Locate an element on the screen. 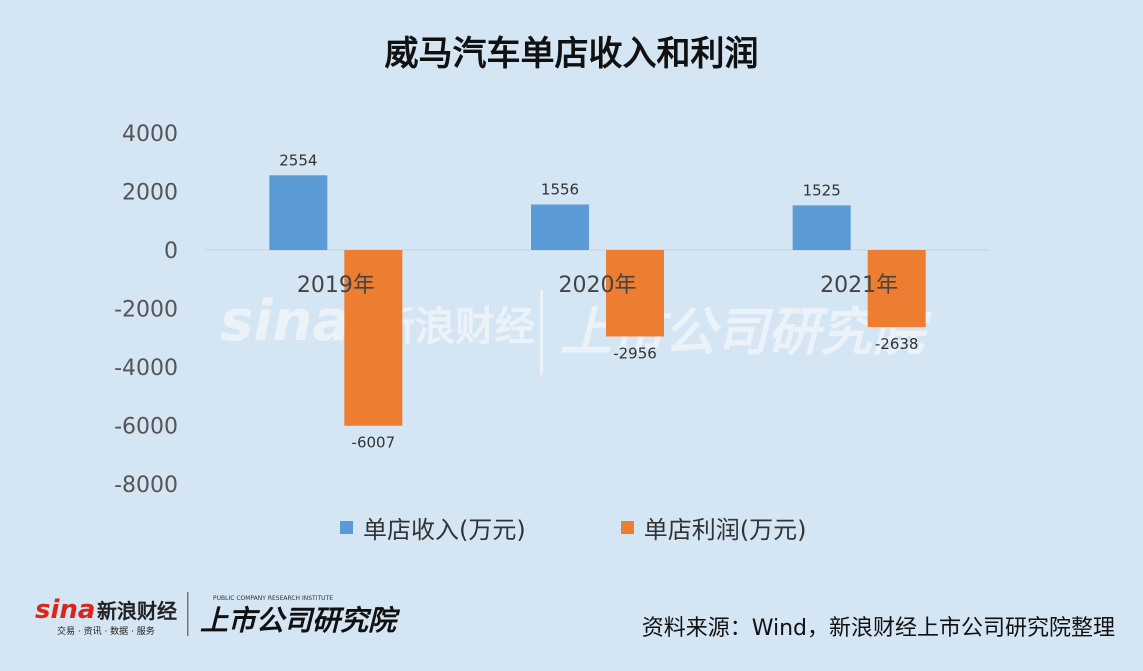 The image size is (1143, 671). y-axis: 4000 2000 0 -2000 -4000 -6000 -8000 is located at coordinates (146, 310).